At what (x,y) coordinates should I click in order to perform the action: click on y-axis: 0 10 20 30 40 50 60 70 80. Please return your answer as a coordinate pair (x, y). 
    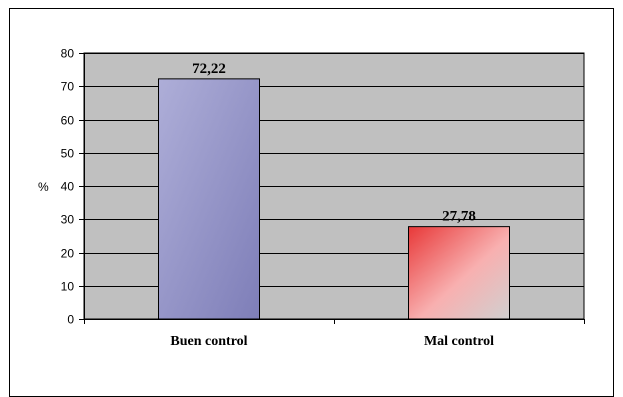
    Looking at the image, I should click on (73, 187).